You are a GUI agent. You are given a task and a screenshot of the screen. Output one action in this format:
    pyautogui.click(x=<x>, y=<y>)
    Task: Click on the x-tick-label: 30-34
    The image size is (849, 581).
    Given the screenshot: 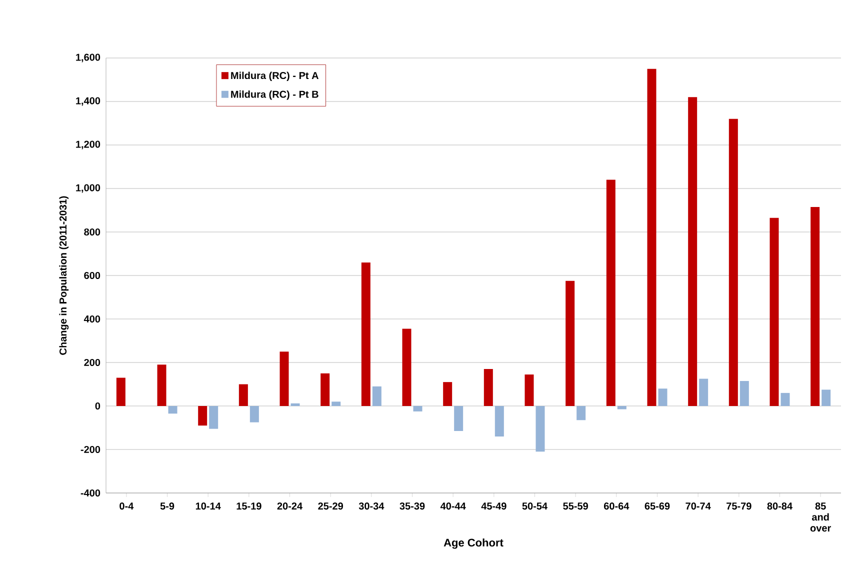 What is the action you would take?
    pyautogui.click(x=371, y=506)
    